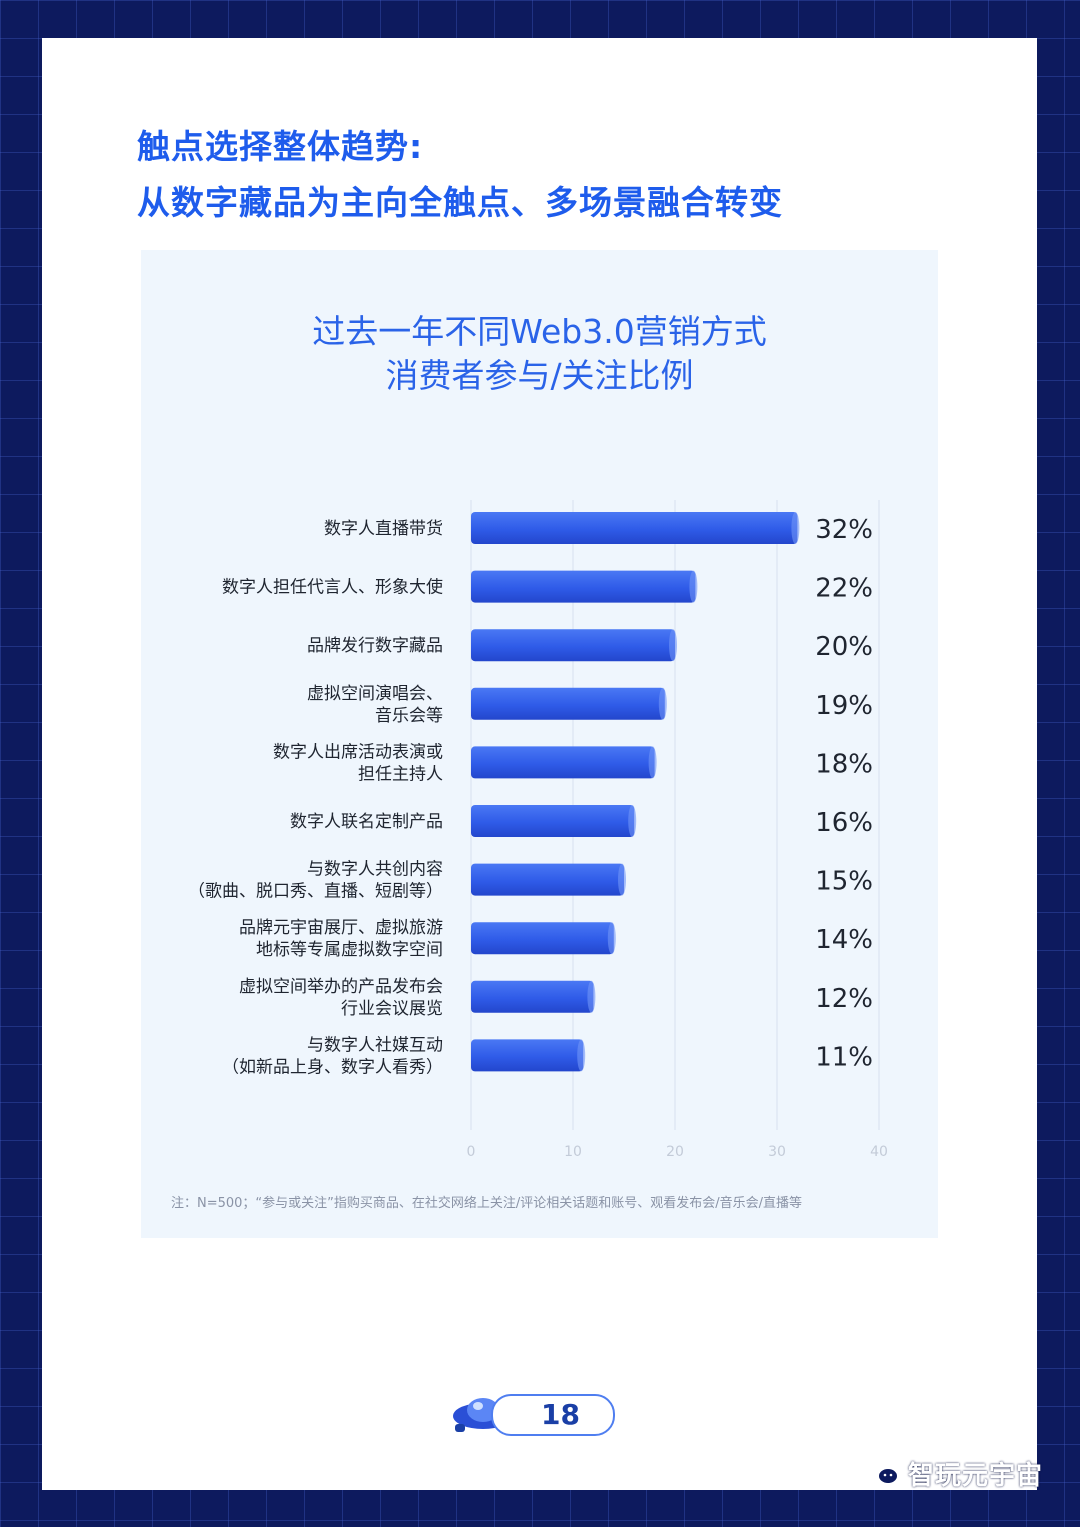 The height and width of the screenshot is (1527, 1080). I want to click on category-label: 品牌发行数字藏品, so click(375, 646).